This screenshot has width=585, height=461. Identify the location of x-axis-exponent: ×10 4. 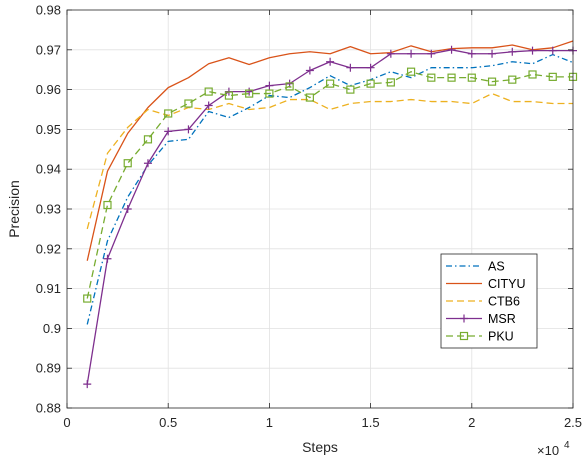
(553, 449).